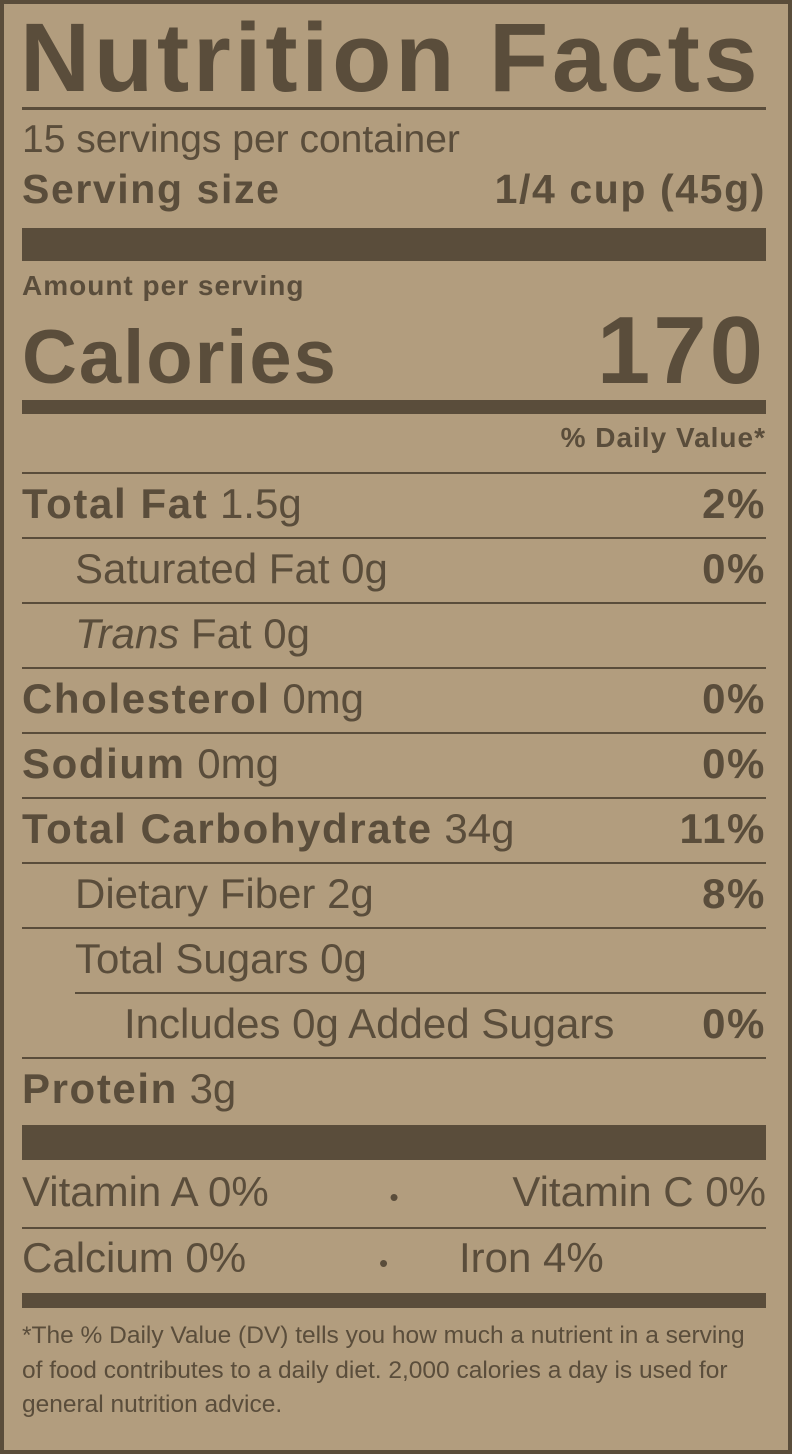 This screenshot has height=1454, width=792. I want to click on serving-size-row: Serving size 1/4 cup (45g), so click(394, 189).